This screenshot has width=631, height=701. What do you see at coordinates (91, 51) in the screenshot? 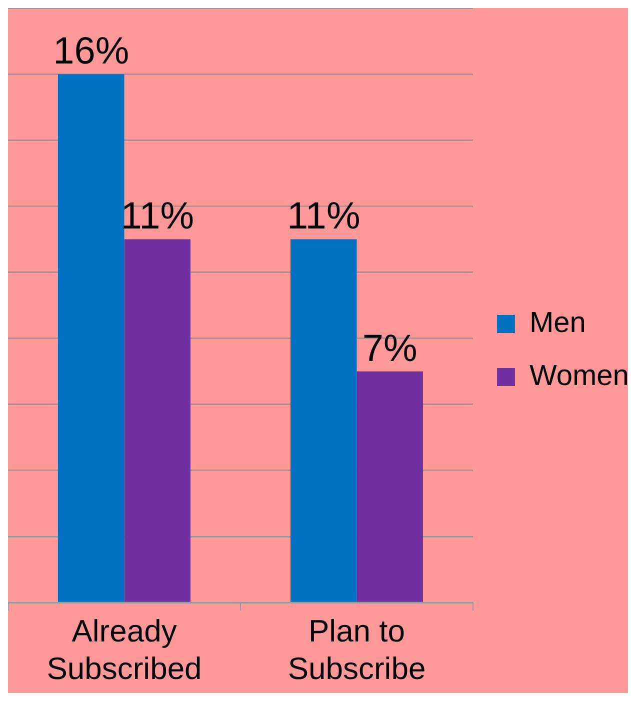
I see `data-label: 16%` at bounding box center [91, 51].